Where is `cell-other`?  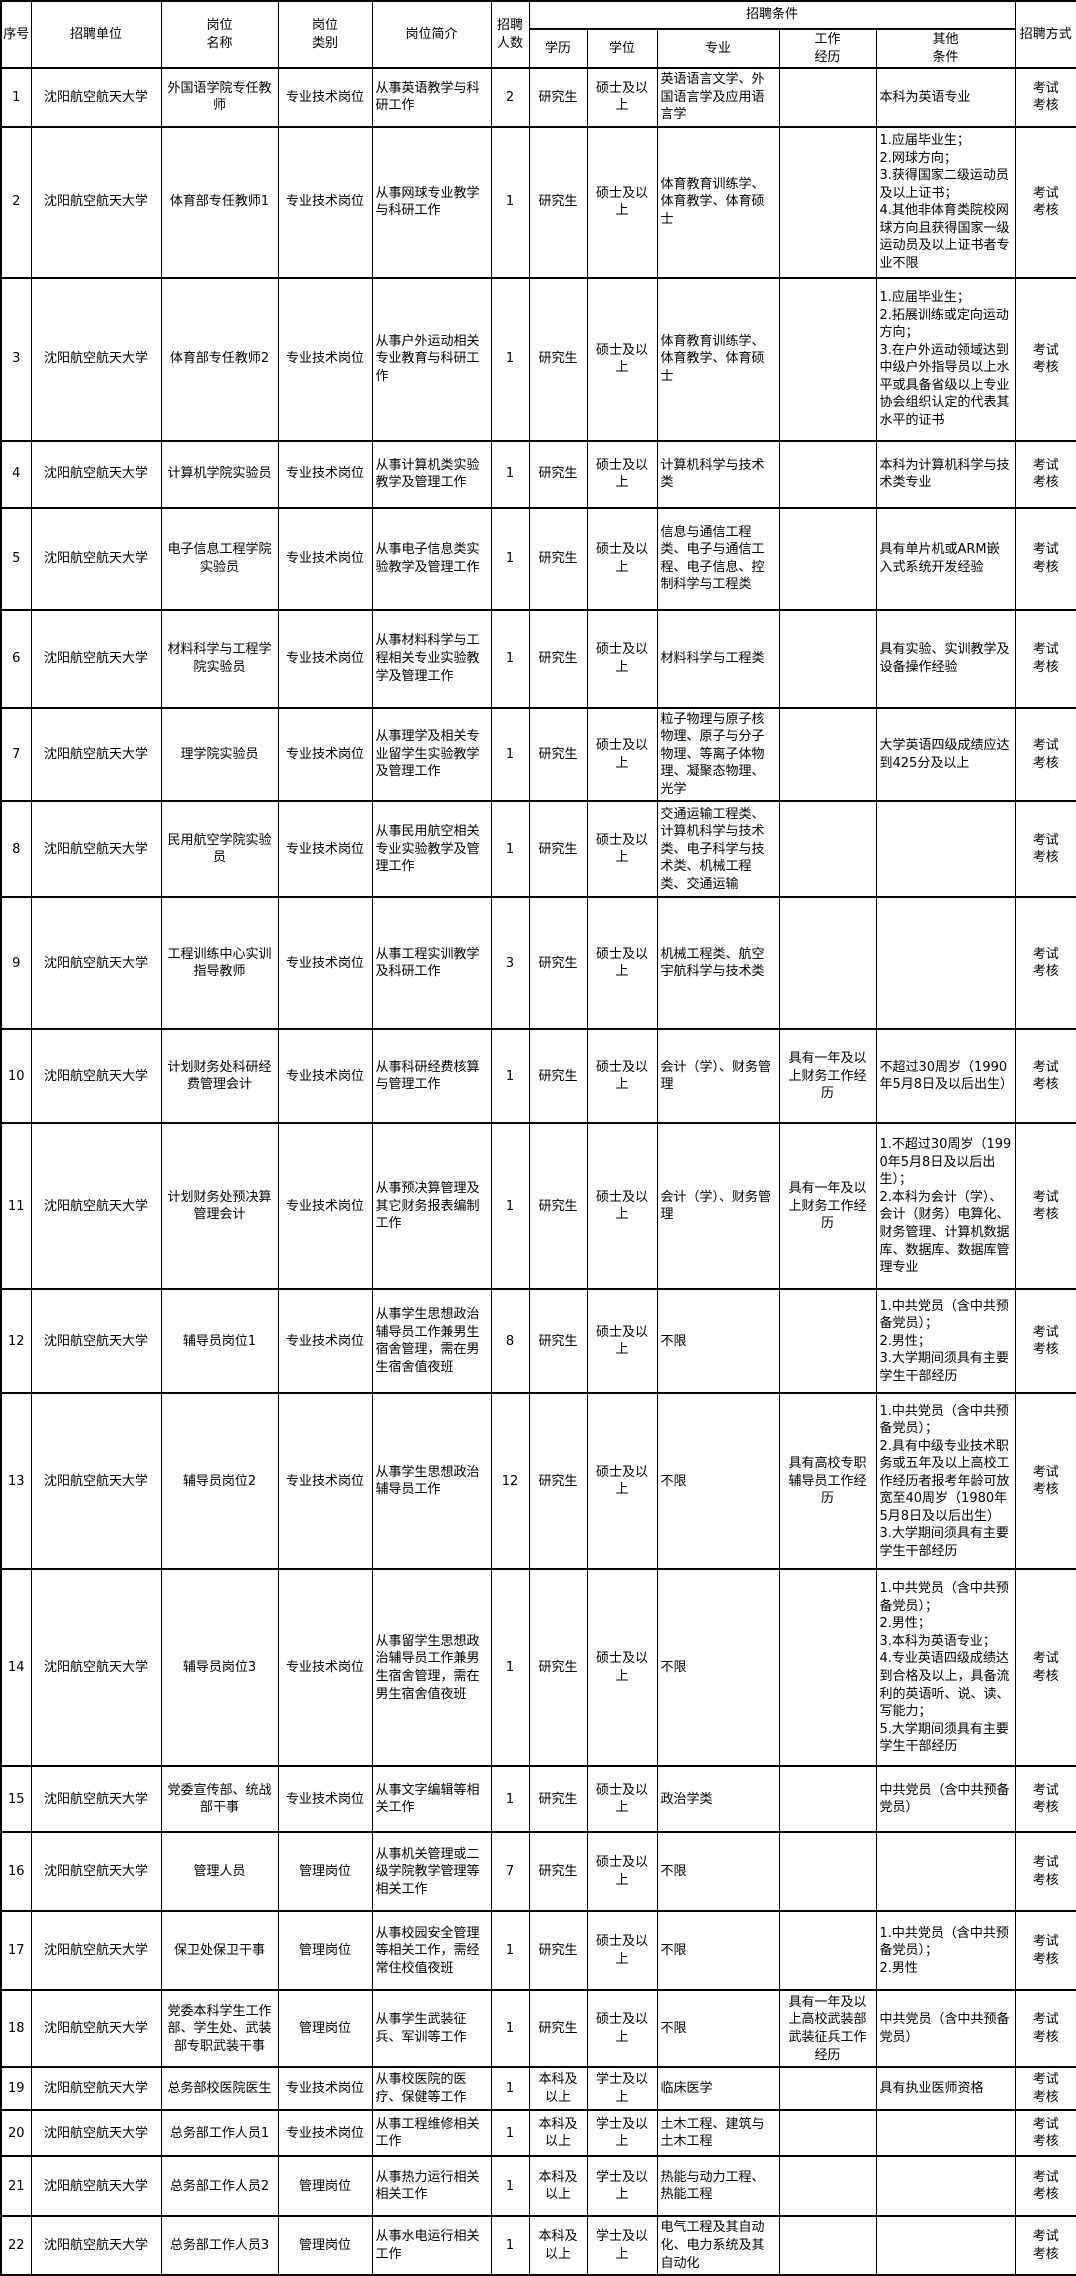
cell-other is located at coordinates (945, 2245).